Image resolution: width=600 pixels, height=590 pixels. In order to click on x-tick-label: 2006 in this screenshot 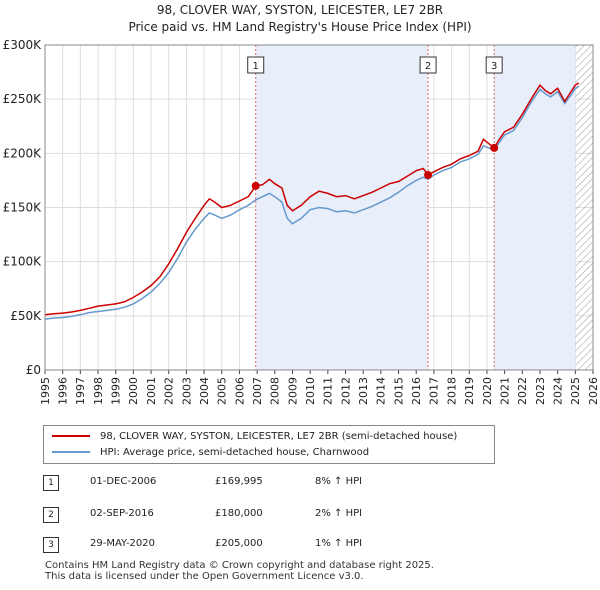, I will do `click(239, 391)`.